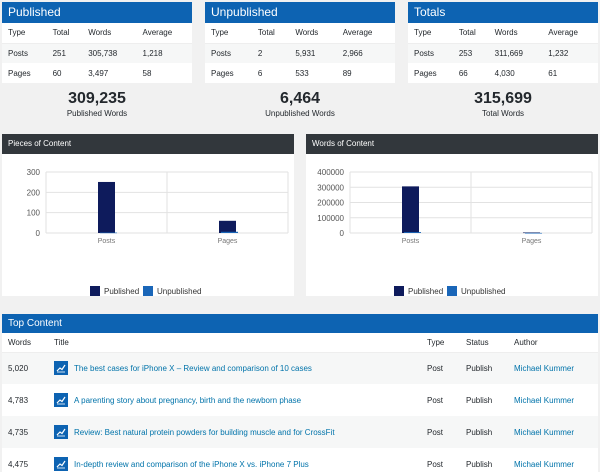 This screenshot has height=472, width=600. What do you see at coordinates (97, 12) in the screenshot?
I see `published-title: Published` at bounding box center [97, 12].